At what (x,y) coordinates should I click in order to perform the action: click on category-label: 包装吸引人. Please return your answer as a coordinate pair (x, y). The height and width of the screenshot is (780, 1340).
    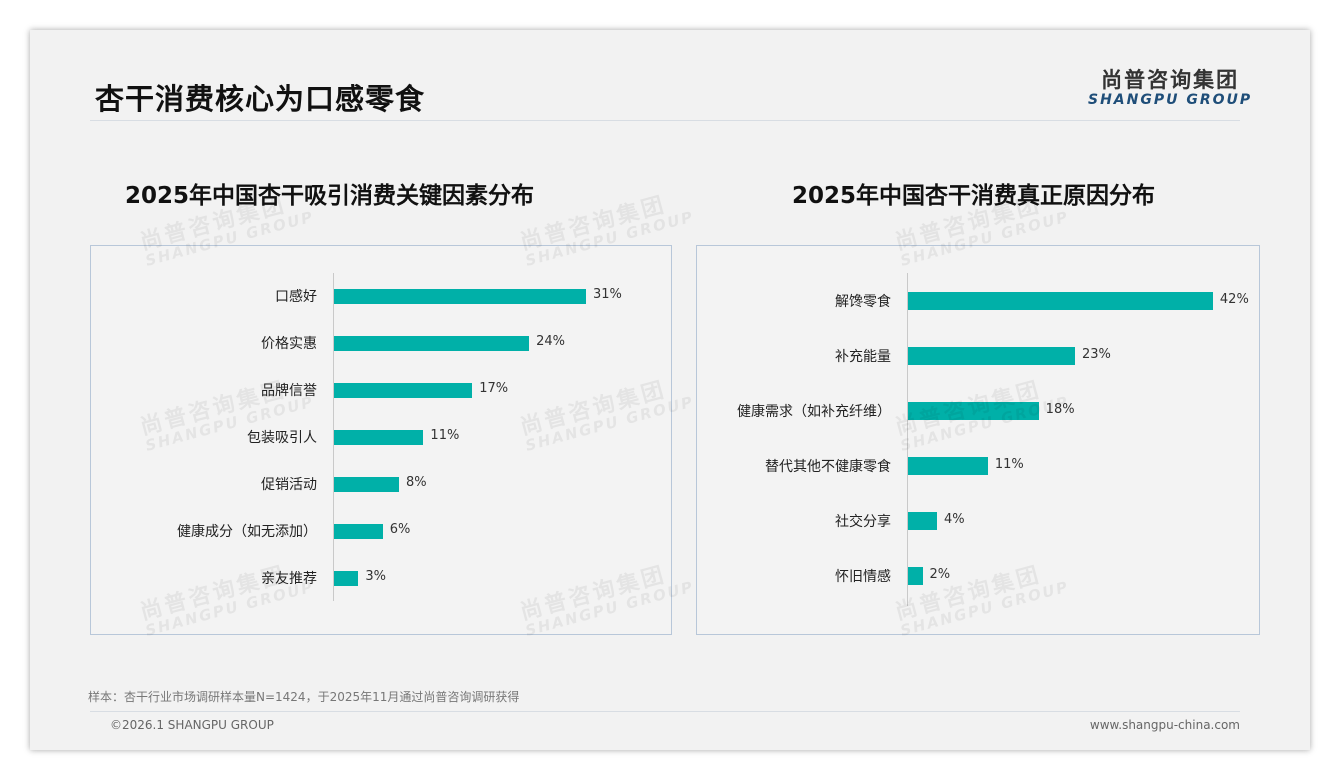
    Looking at the image, I should click on (282, 438).